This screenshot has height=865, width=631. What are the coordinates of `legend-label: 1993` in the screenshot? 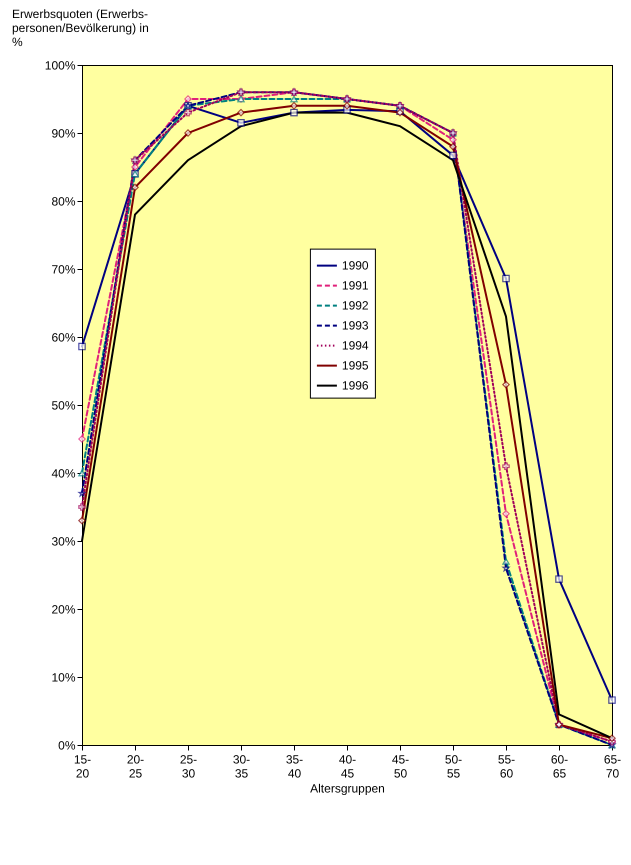 It's located at (355, 325).